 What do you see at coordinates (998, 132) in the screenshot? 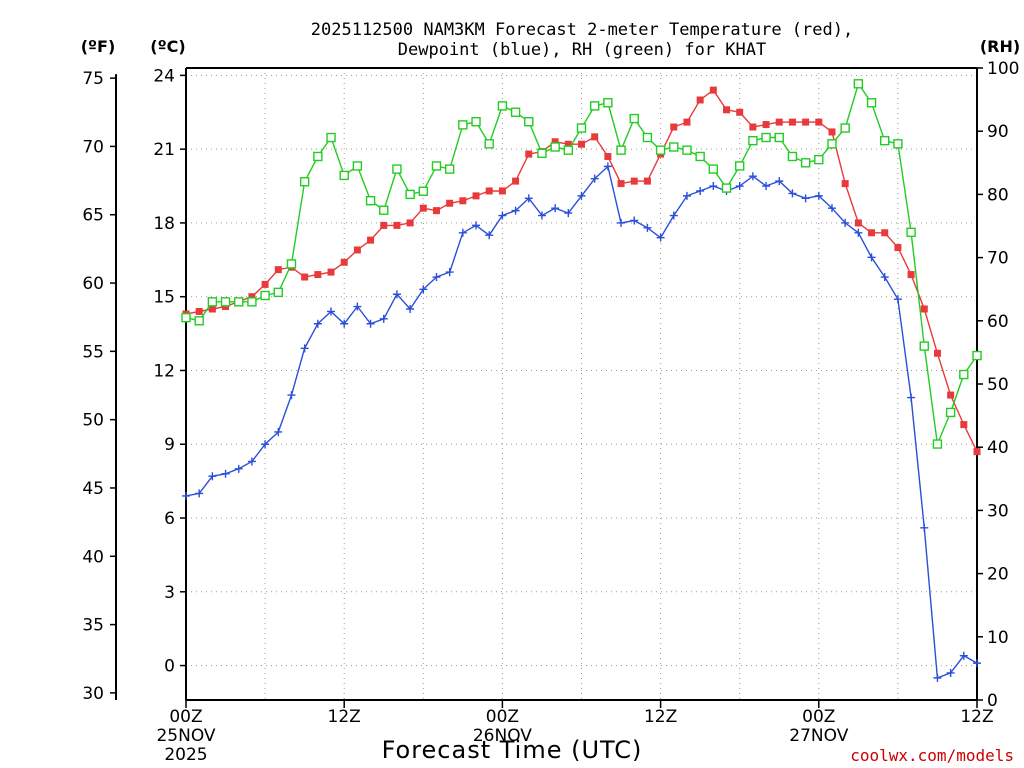
I see `rh-tick-label: 90` at bounding box center [998, 132].